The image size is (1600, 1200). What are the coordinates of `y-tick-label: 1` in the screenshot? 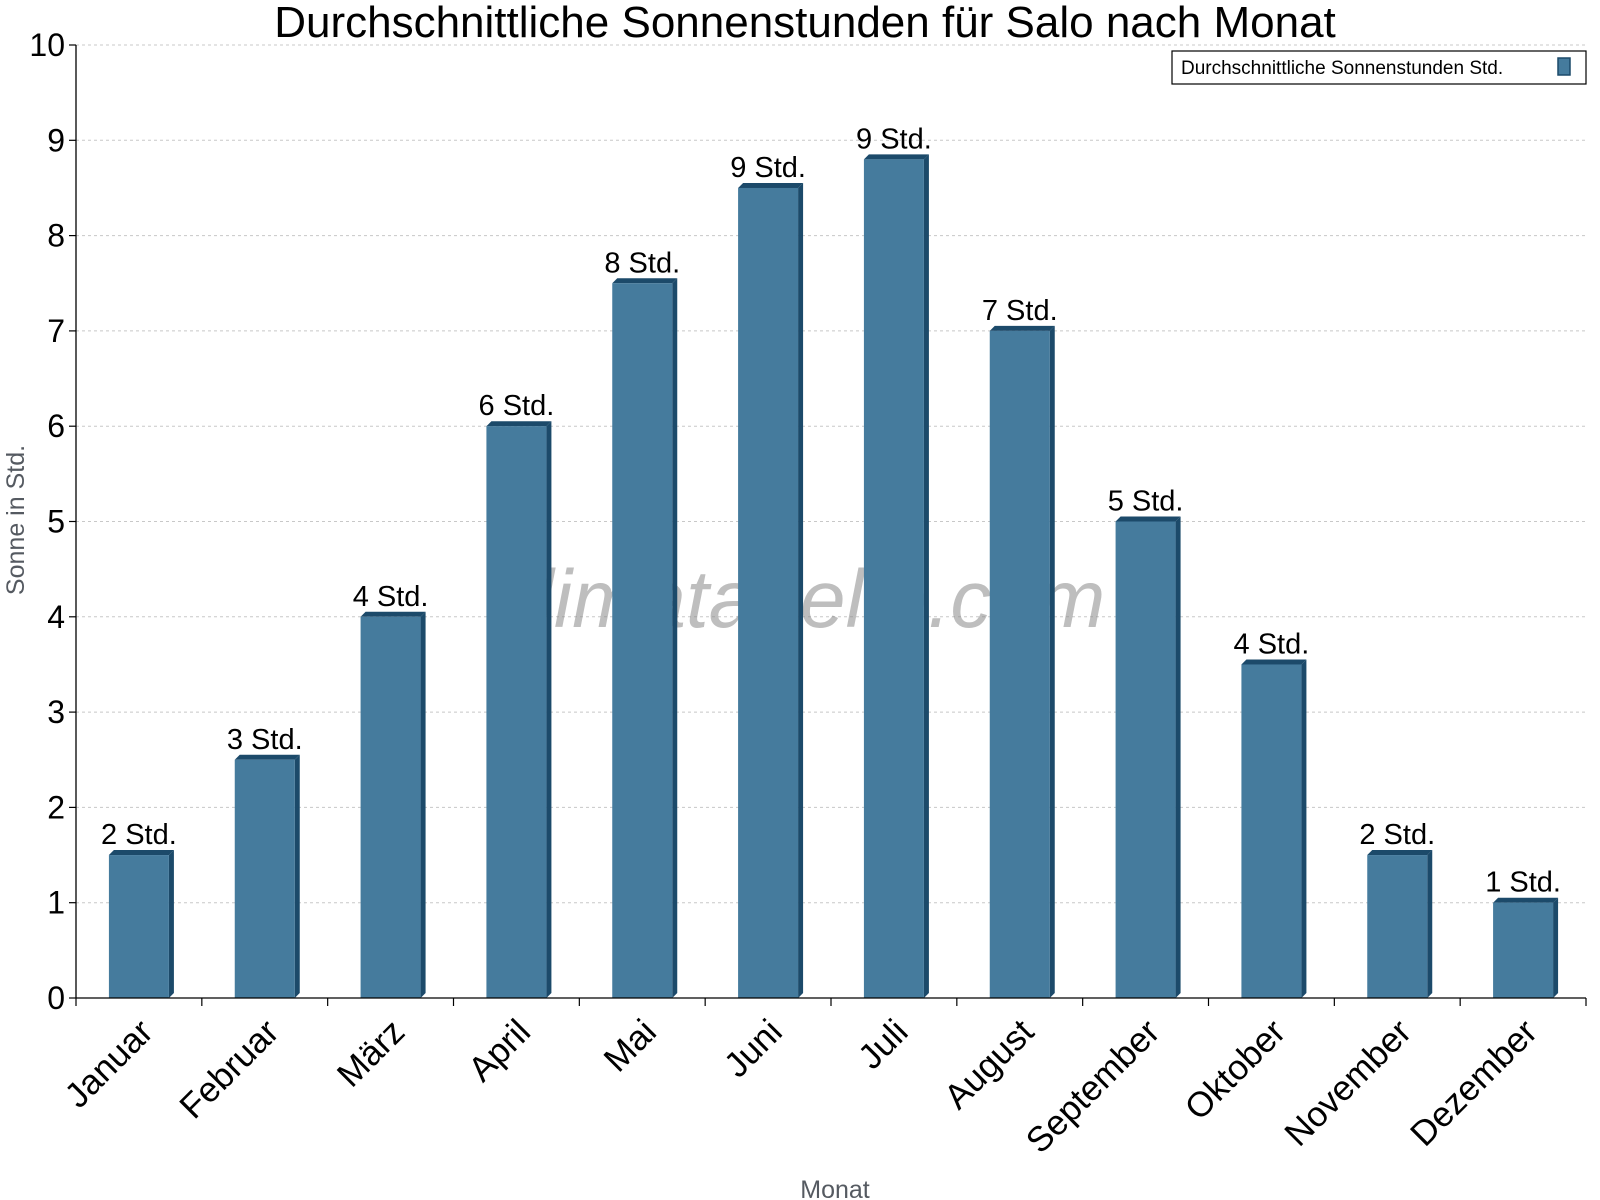 It's located at (56, 903).